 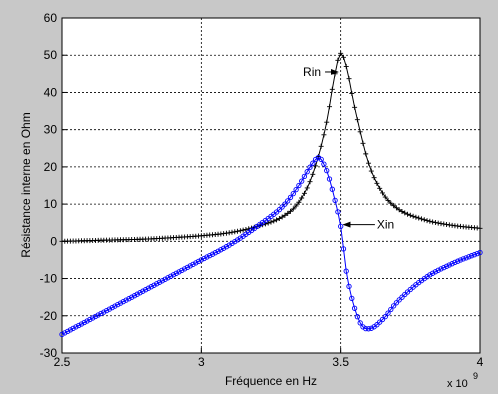 What do you see at coordinates (312, 72) in the screenshot?
I see `annotation-rin-label: Rin` at bounding box center [312, 72].